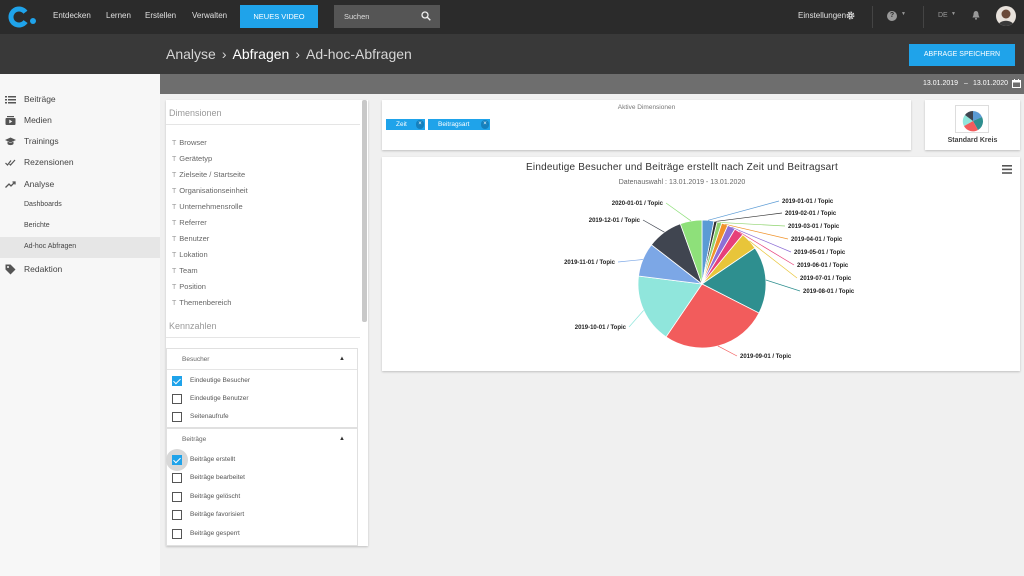  Describe the element at coordinates (219, 398) in the screenshot. I see `checkbox-label: Eindeutige Benutzer` at that location.